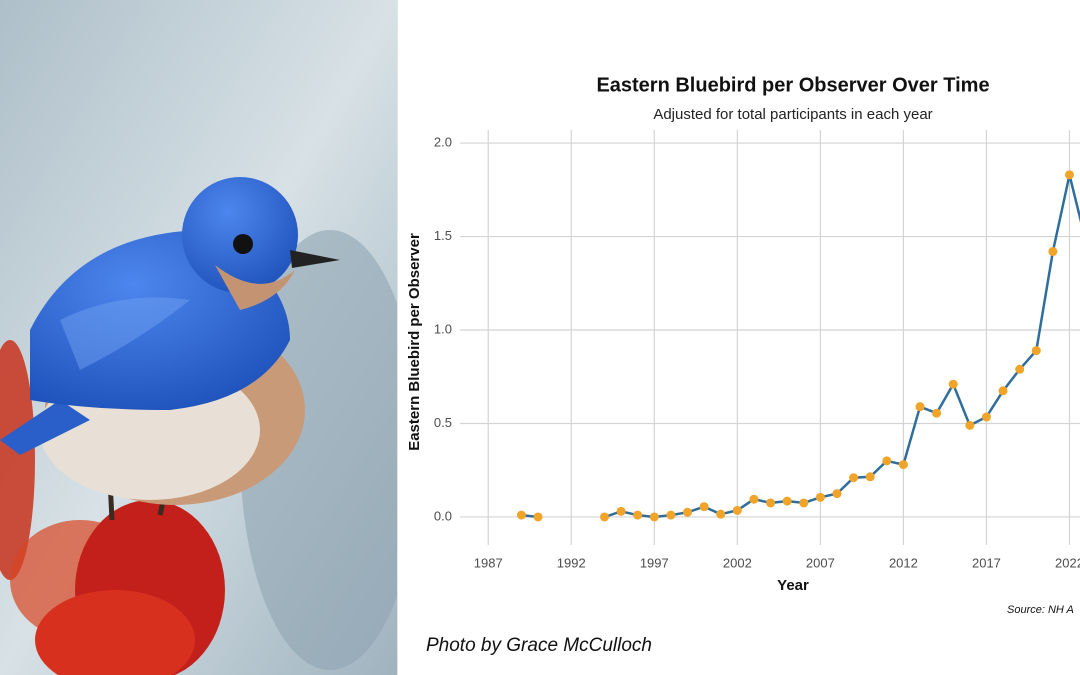 The height and width of the screenshot is (675, 1080). What do you see at coordinates (443, 515) in the screenshot?
I see `y-tick-label: 0.0` at bounding box center [443, 515].